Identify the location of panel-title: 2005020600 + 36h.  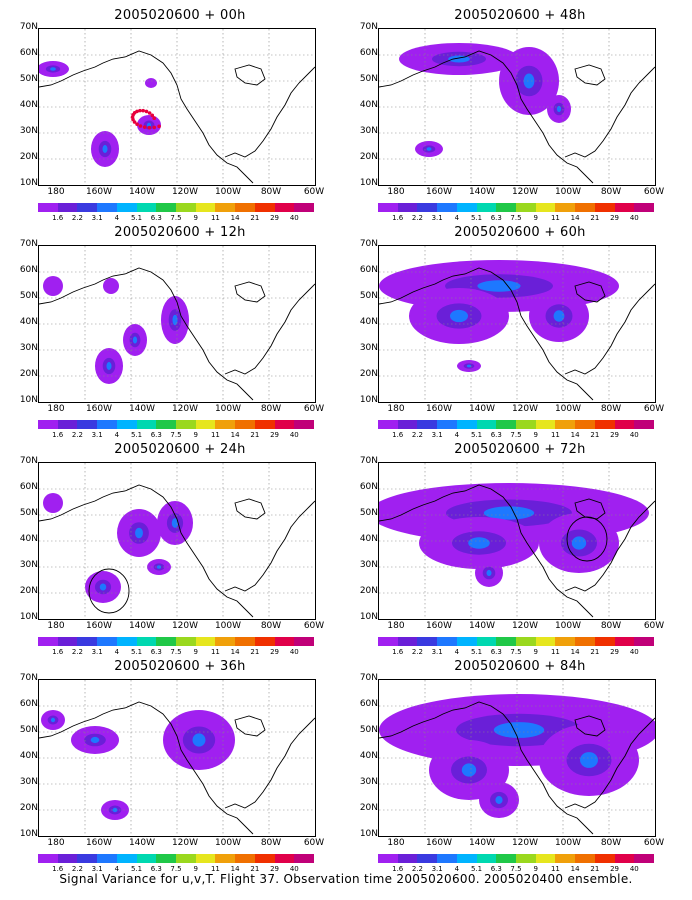
(180, 666).